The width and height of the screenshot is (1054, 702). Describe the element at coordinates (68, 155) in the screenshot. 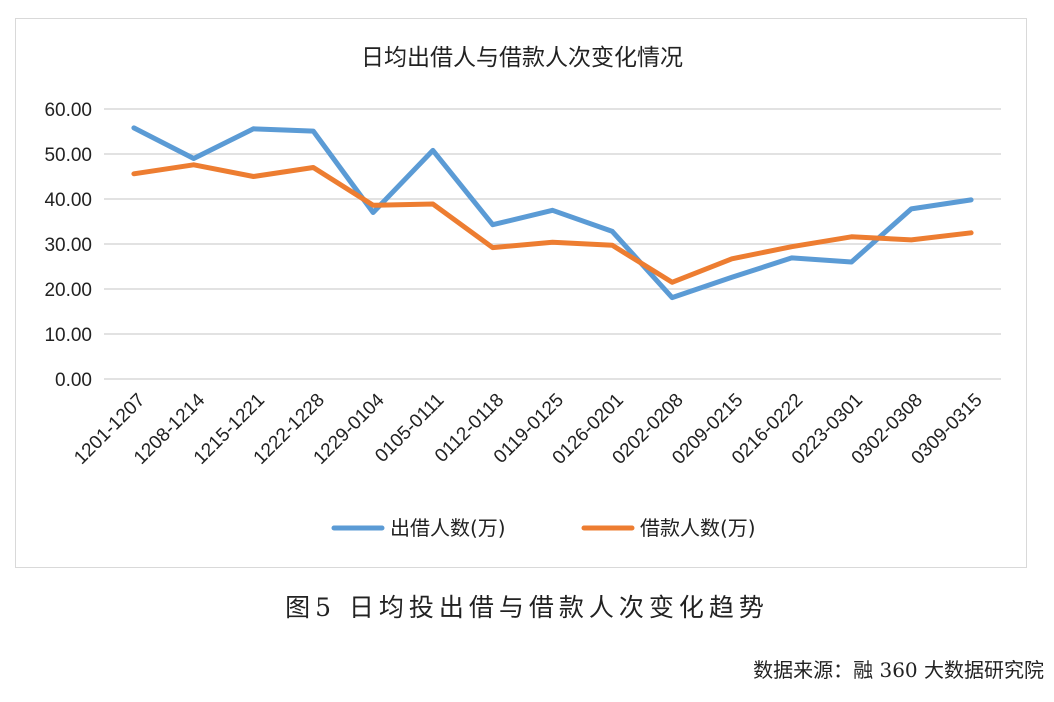

I see `y-tick-label: 50.00` at that location.